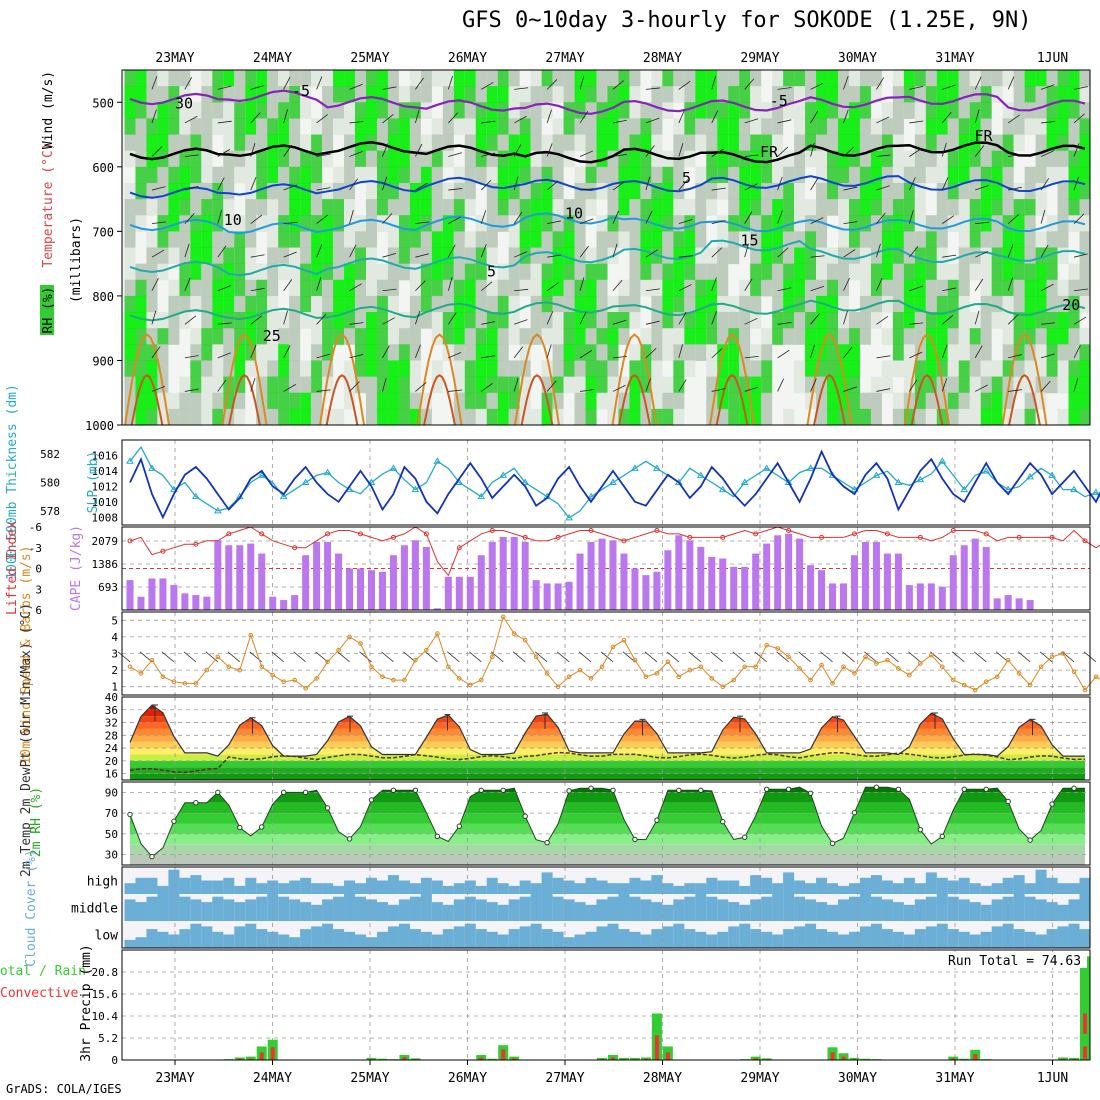 This screenshot has width=1100, height=1100. What do you see at coordinates (108, 1038) in the screenshot?
I see `precip-tick-label: 5.2` at bounding box center [108, 1038].